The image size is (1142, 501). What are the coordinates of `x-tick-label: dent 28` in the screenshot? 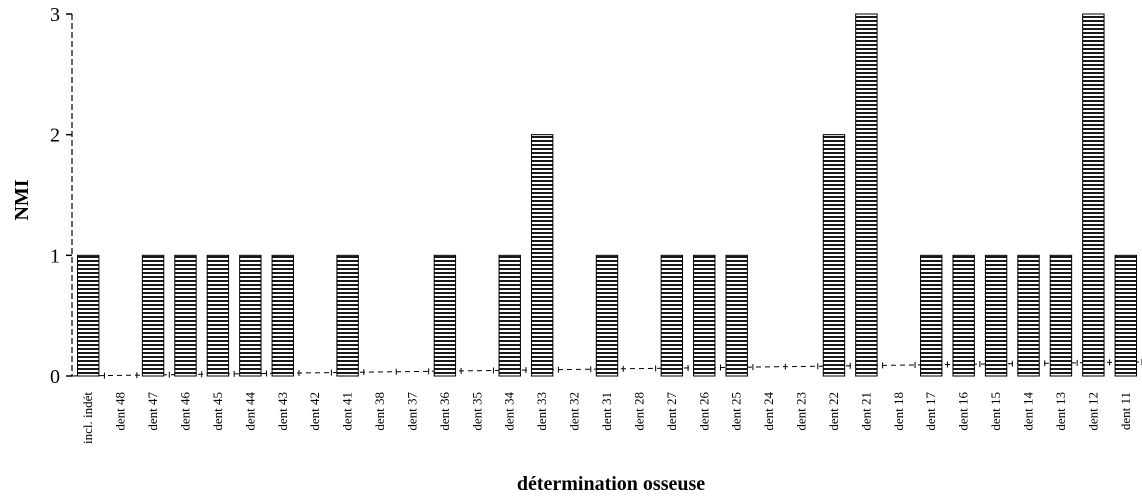 It's located at (638, 411).